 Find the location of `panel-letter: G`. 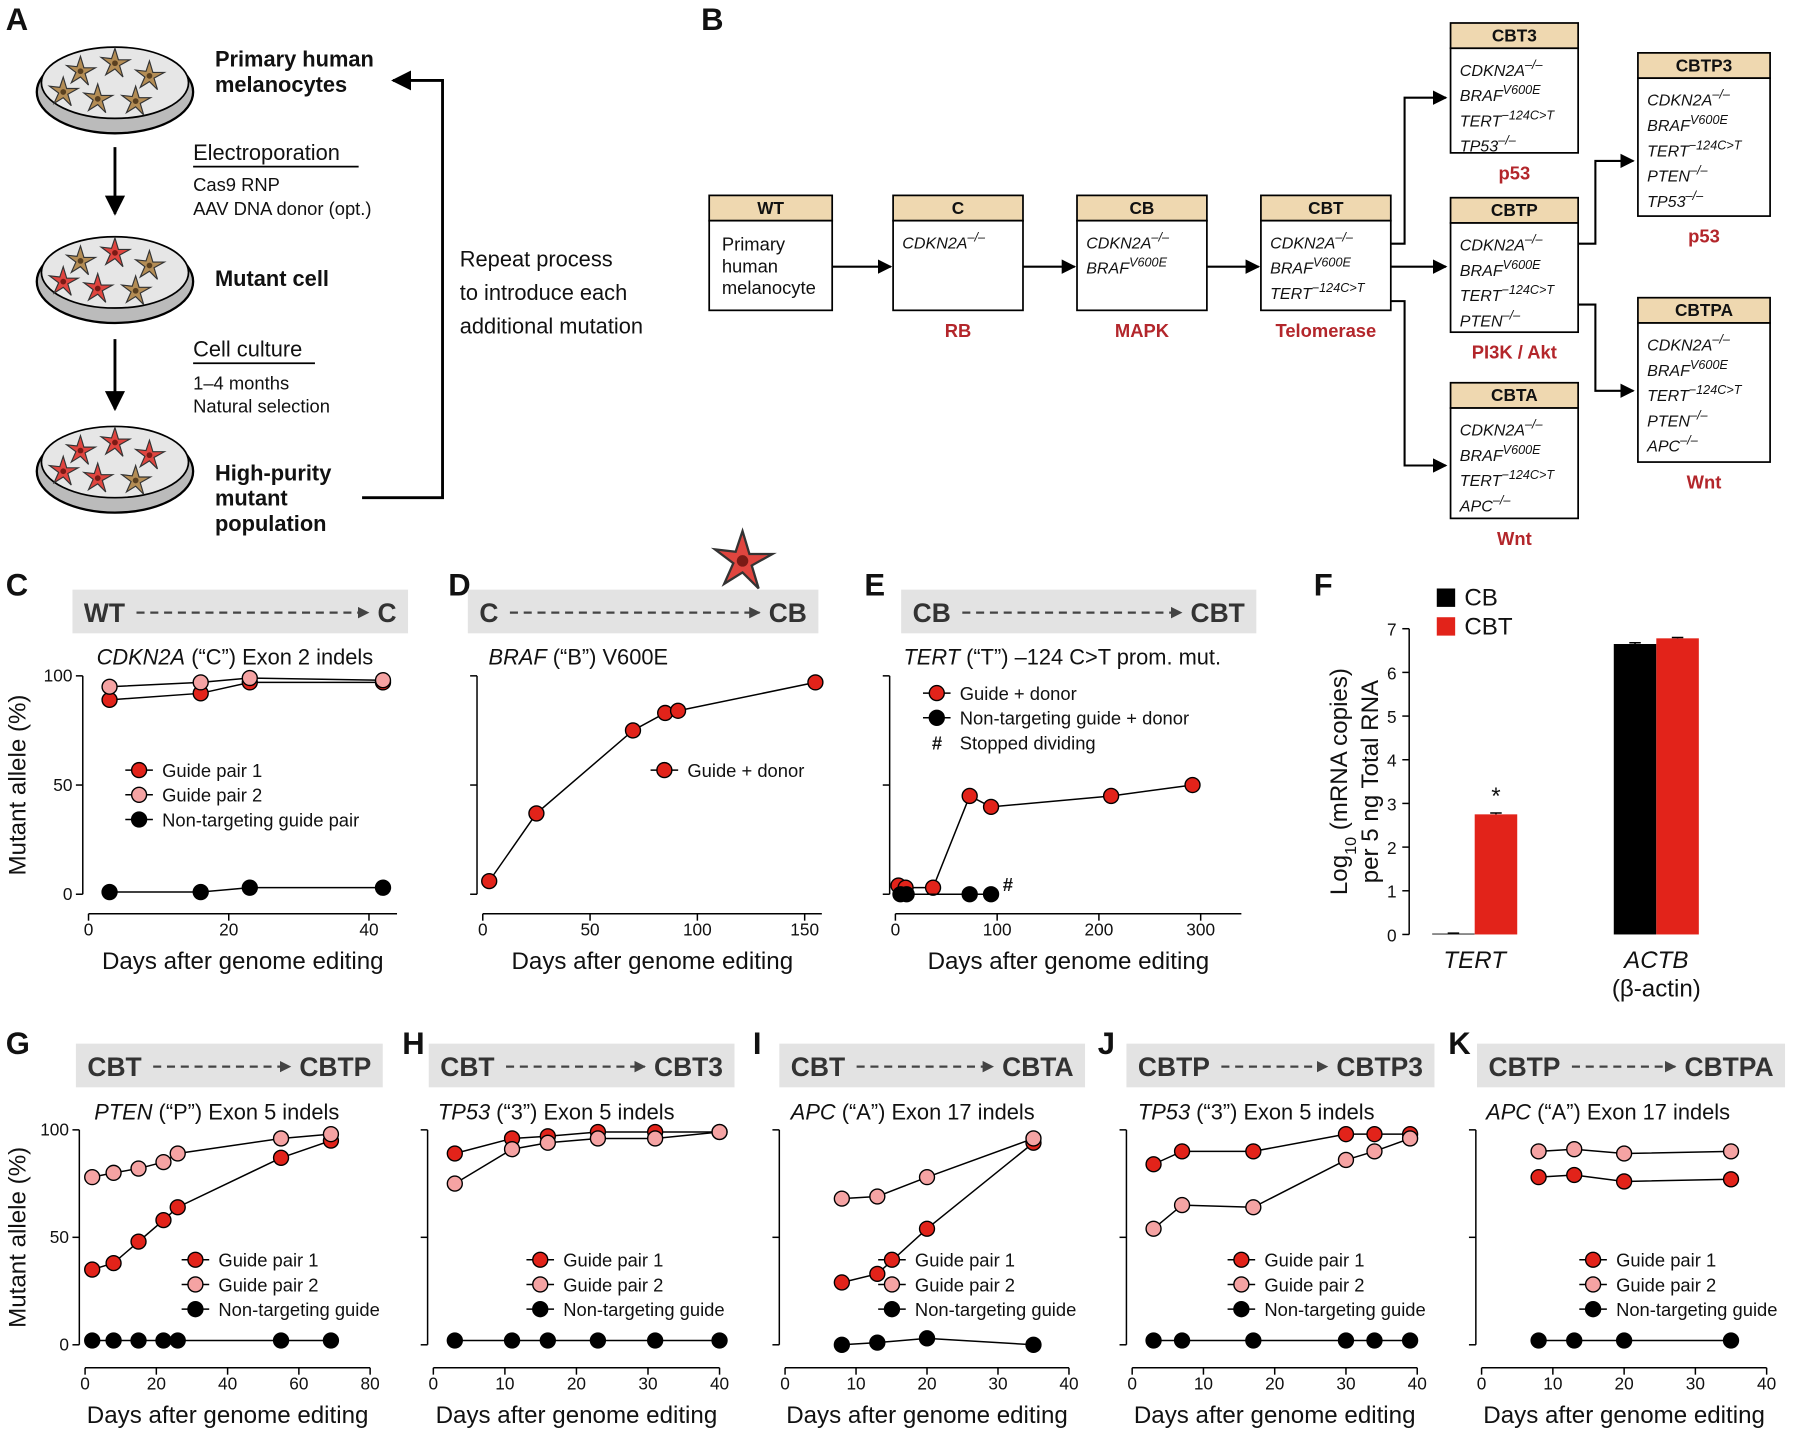

panel-letter: G is located at coordinates (18, 1043).